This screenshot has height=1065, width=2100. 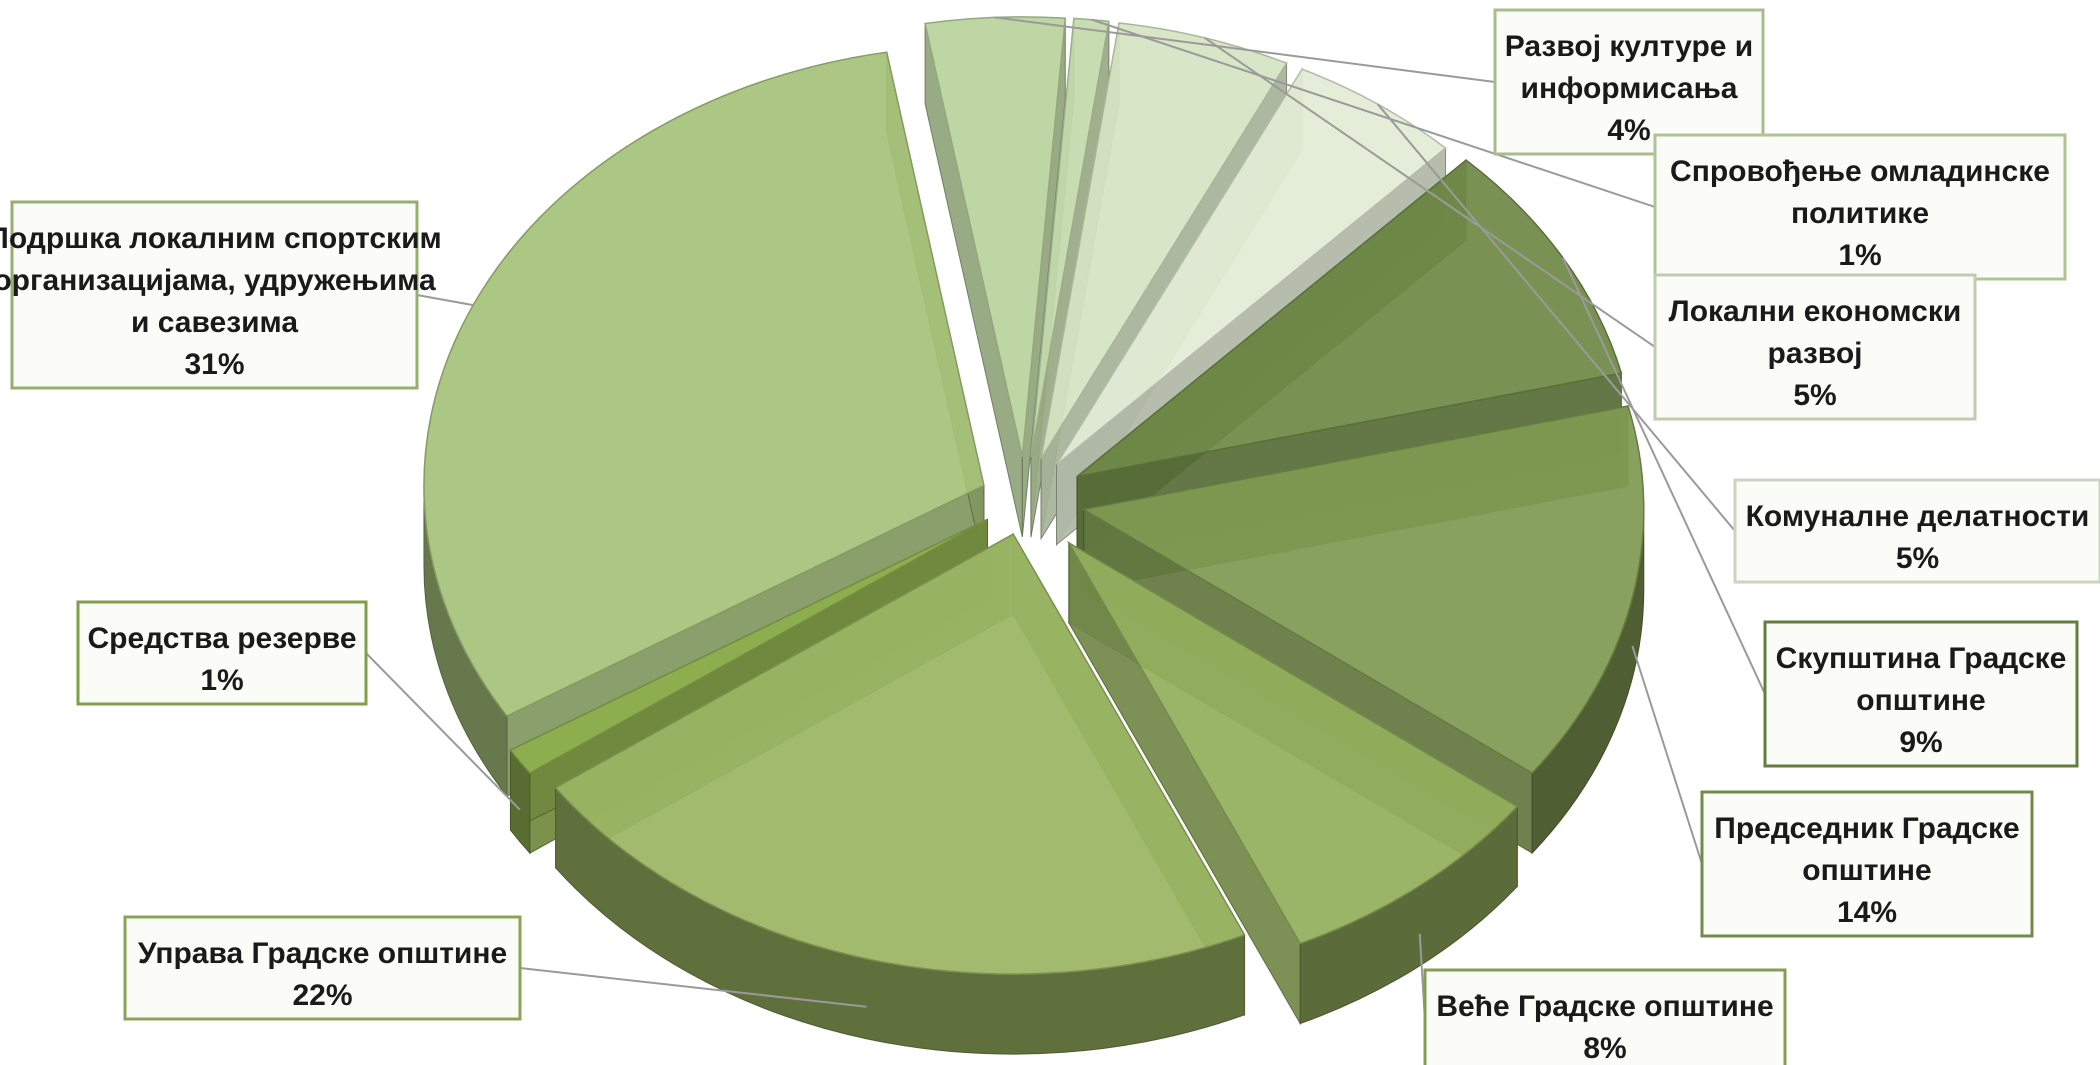 I want to click on data-label-text: Председник Градске, so click(x=1866, y=828).